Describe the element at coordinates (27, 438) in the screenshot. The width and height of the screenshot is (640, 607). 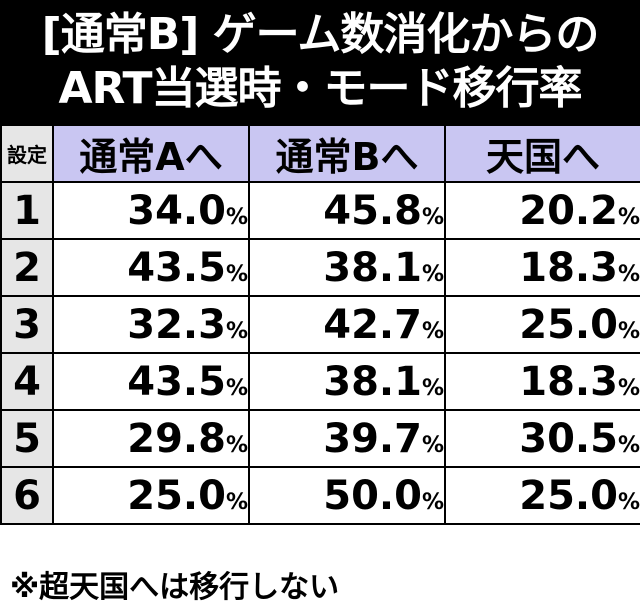
I see `setting-cell: 5` at that location.